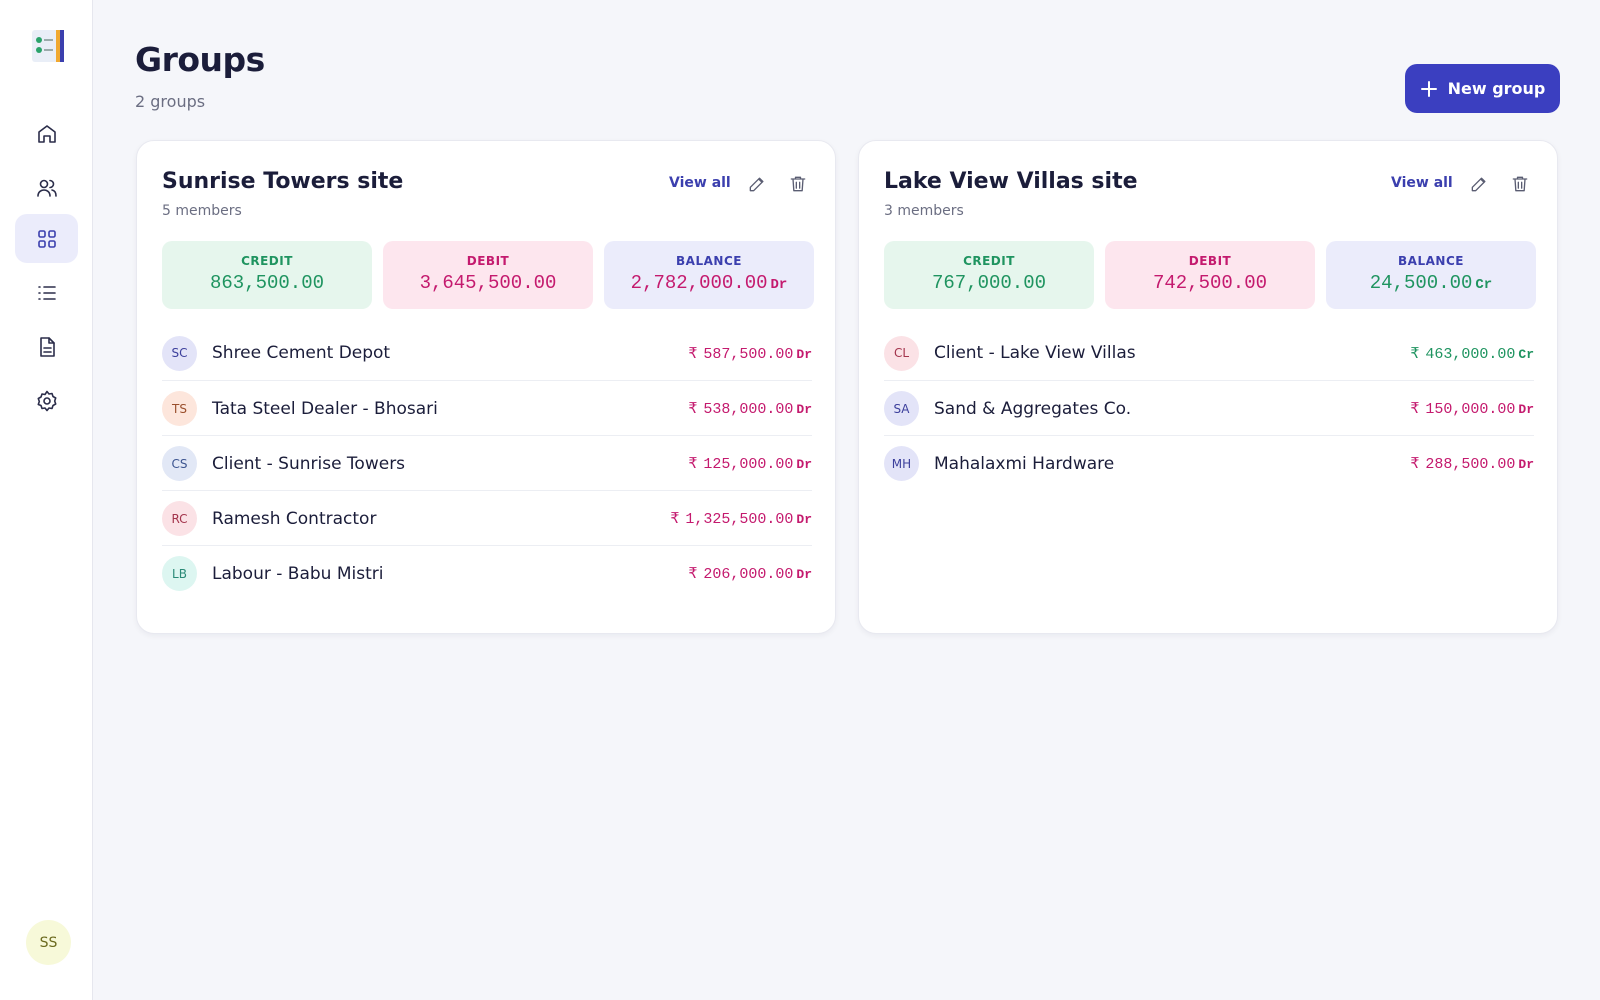  I want to click on summary-tile: DEBIT 742,500.00, so click(1210, 275).